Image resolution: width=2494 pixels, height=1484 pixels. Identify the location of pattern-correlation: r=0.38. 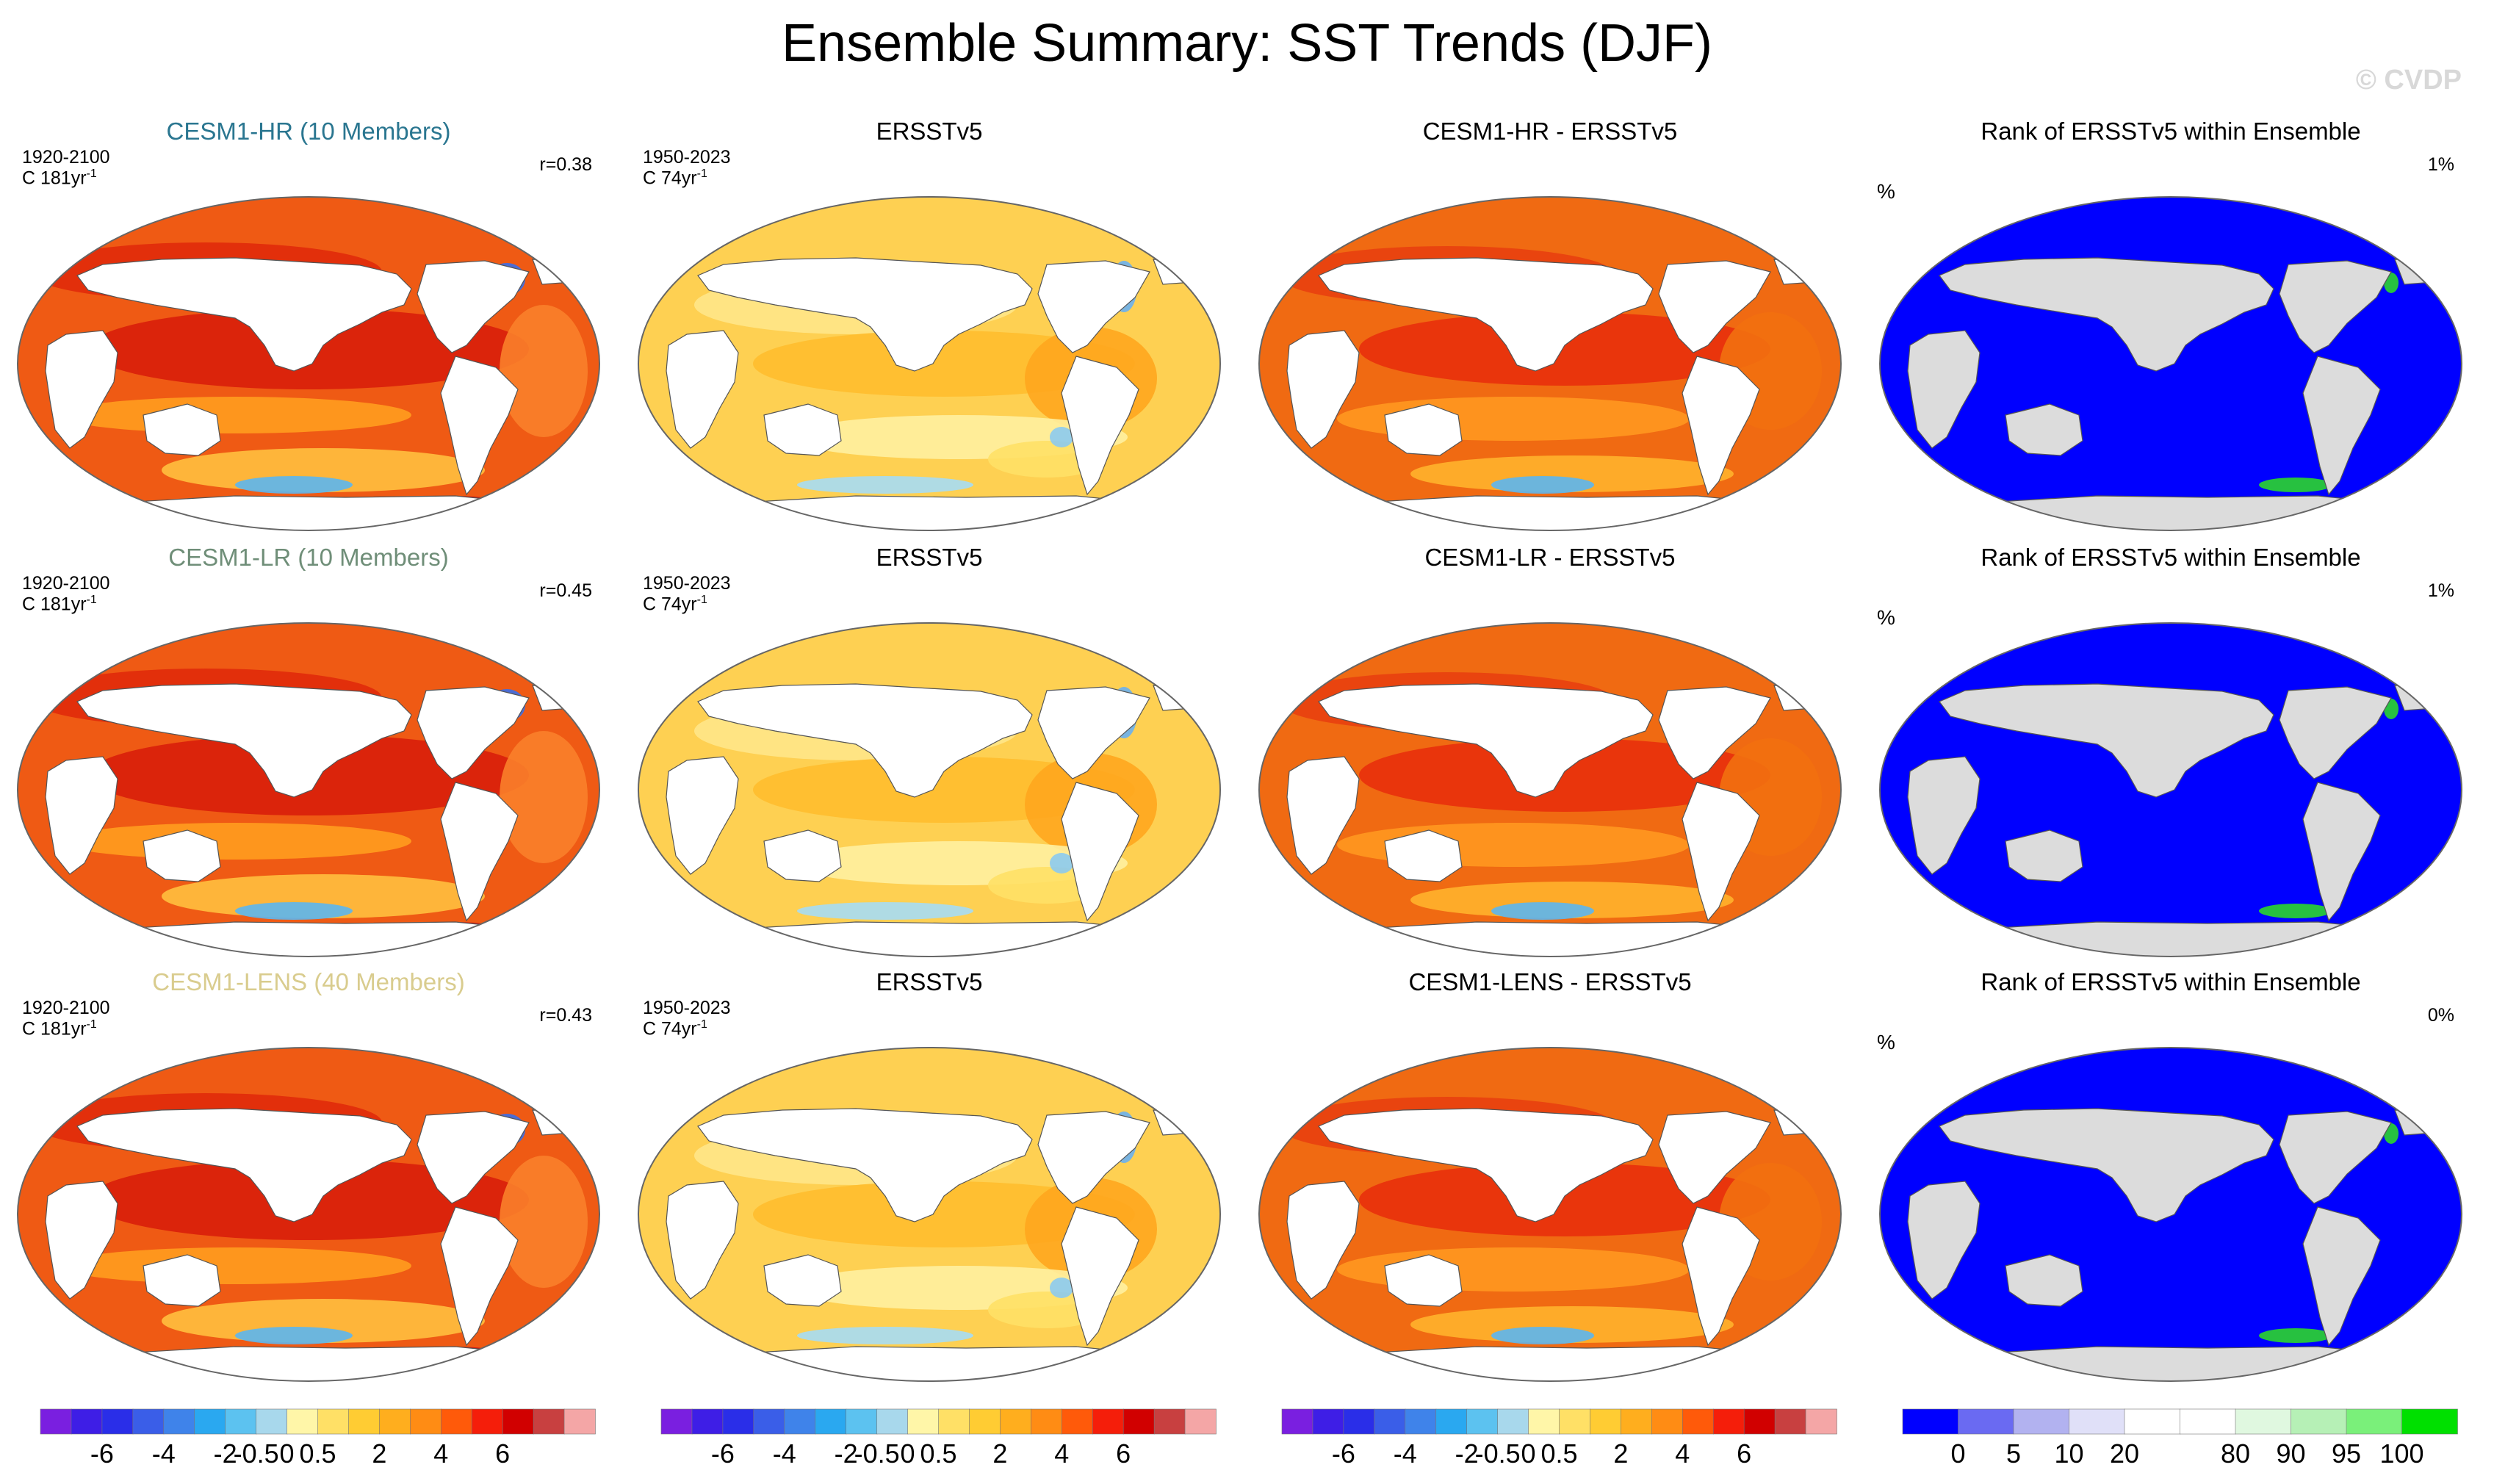
(565, 164).